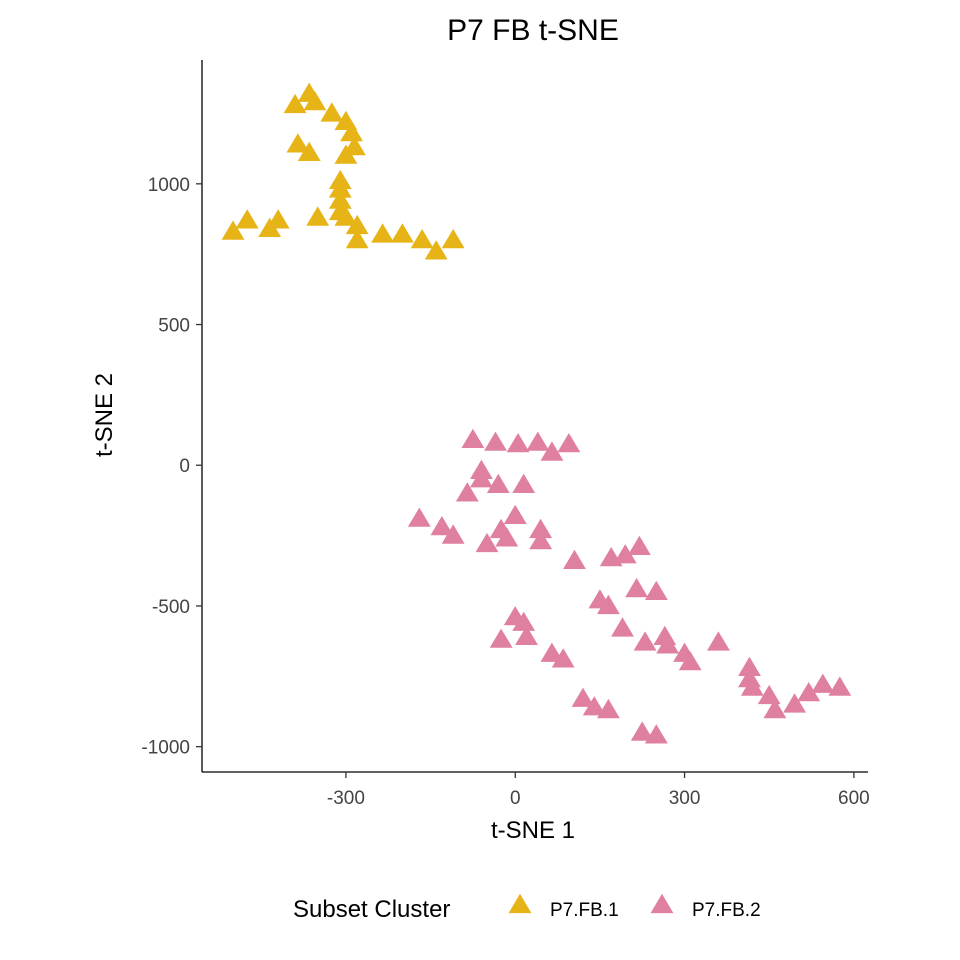 Image resolution: width=960 pixels, height=960 pixels. Describe the element at coordinates (174, 326) in the screenshot. I see `y-tick-label: 500` at that location.